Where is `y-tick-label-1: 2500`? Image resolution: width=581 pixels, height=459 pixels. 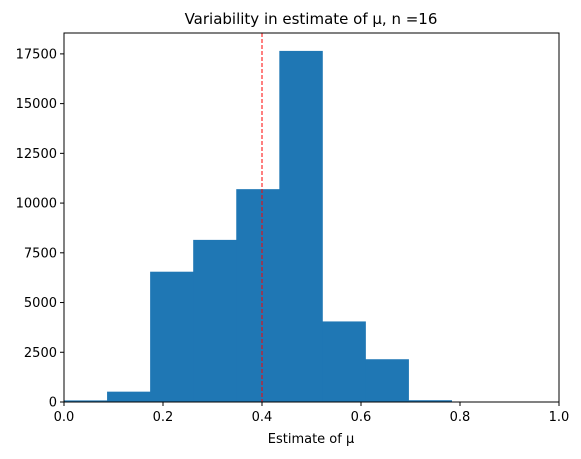 y-tick-label-1: 2500 is located at coordinates (40, 353).